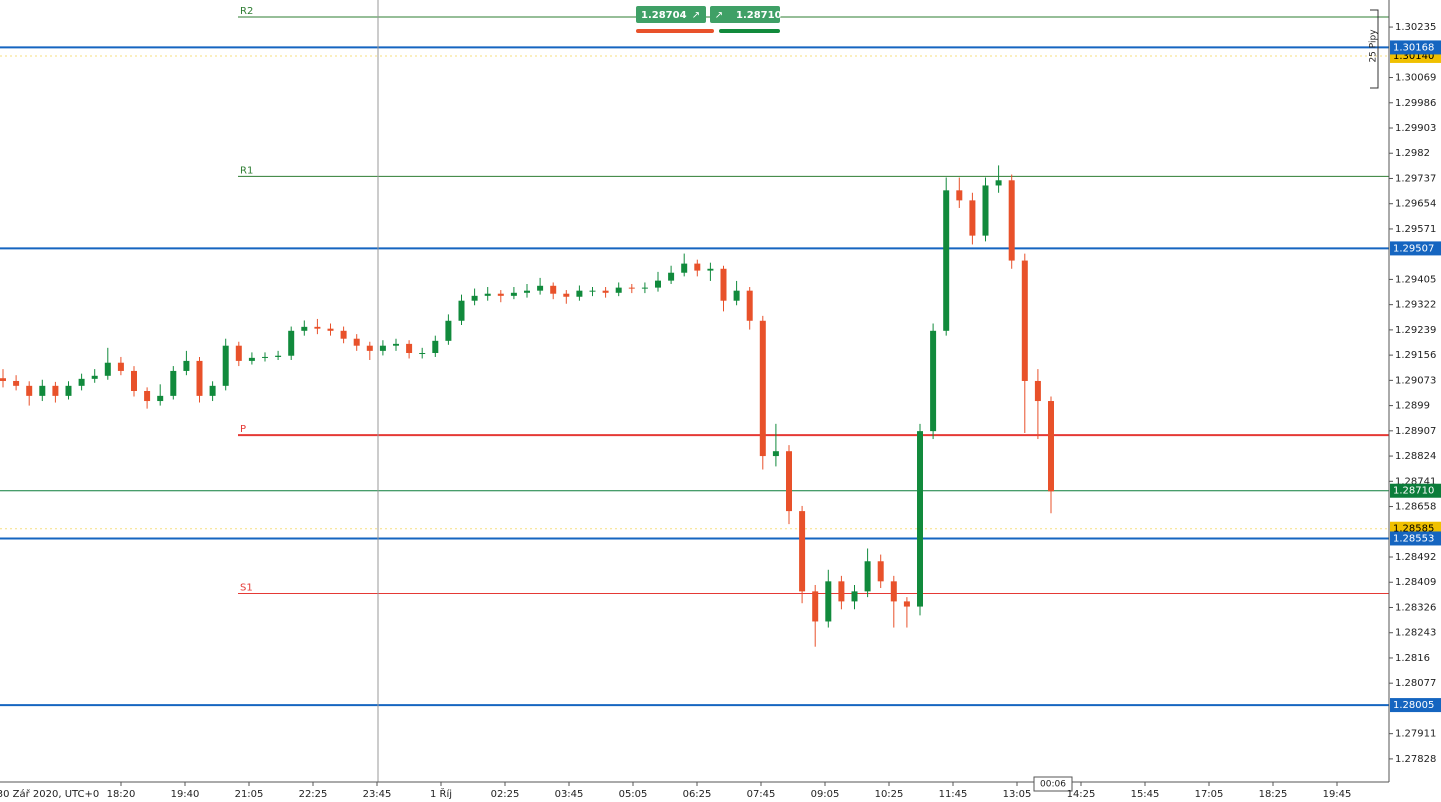 This screenshot has width=1441, height=802. What do you see at coordinates (1413, 529) in the screenshot?
I see `price-tag-label: 1.28585` at bounding box center [1413, 529].